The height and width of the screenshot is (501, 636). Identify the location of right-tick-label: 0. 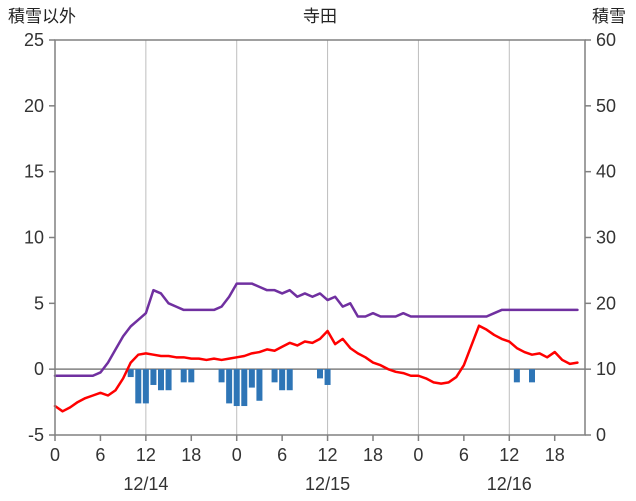
(601, 435).